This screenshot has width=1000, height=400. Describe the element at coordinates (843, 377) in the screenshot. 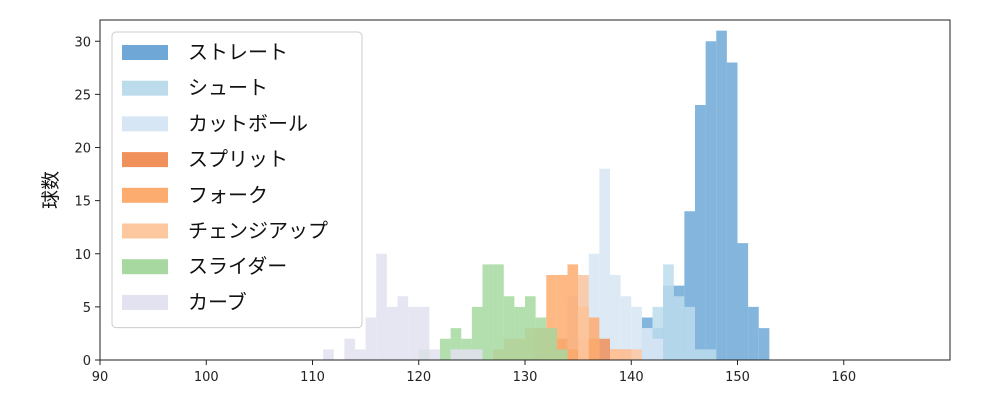

I see `x-tick-label: 160` at that location.